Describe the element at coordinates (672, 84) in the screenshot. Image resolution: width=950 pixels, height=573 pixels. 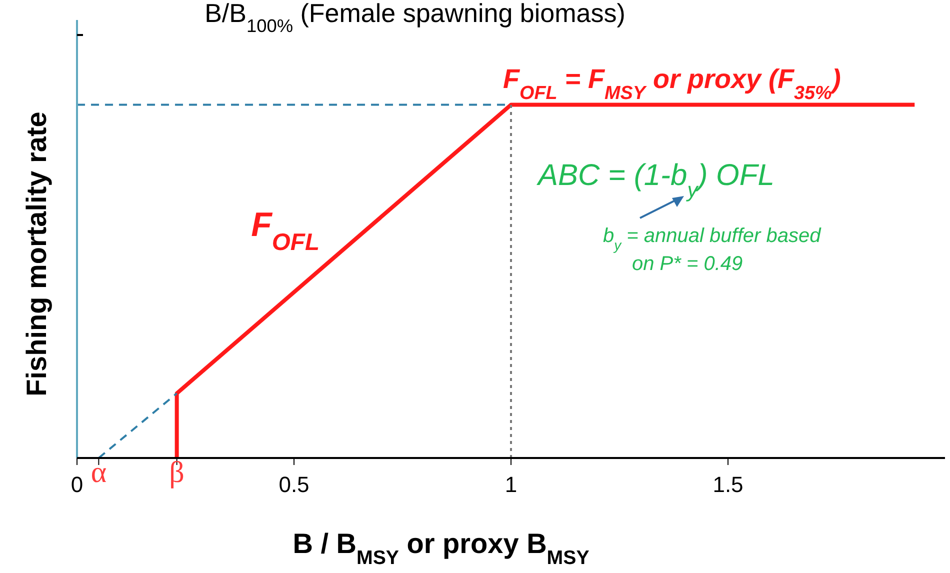
I see `text: F$_{OFL}$ = F$_{MSY}$ or proxy (F$_{35%}$)` at that location.